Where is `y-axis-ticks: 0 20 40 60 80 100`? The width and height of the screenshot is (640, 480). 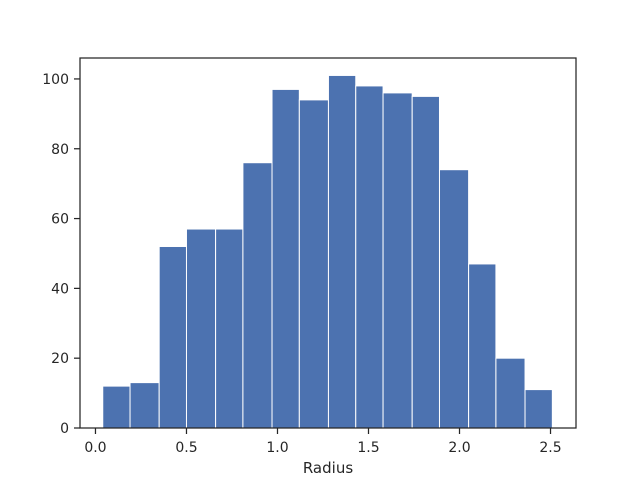
y-axis-ticks: 0 20 40 60 80 100 is located at coordinates (61, 254).